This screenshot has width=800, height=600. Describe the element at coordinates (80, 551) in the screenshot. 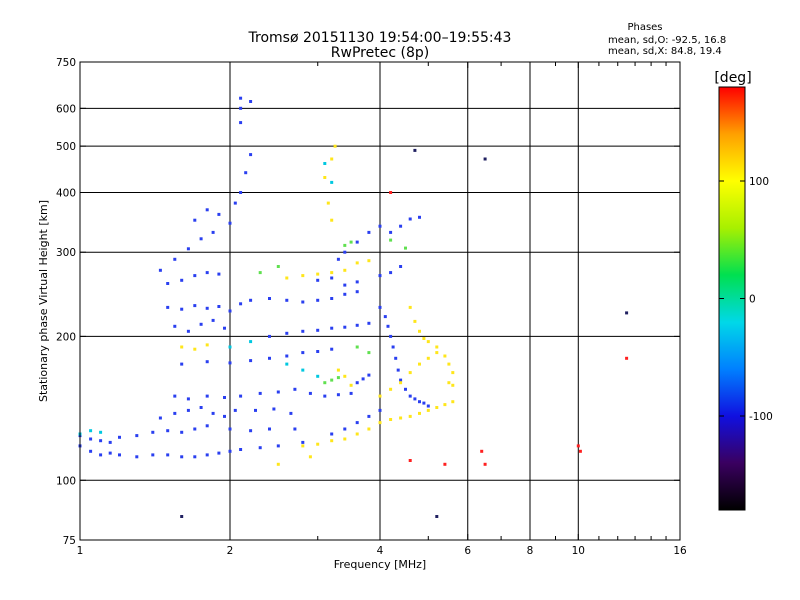

I see `x-tick-label: 1` at that location.